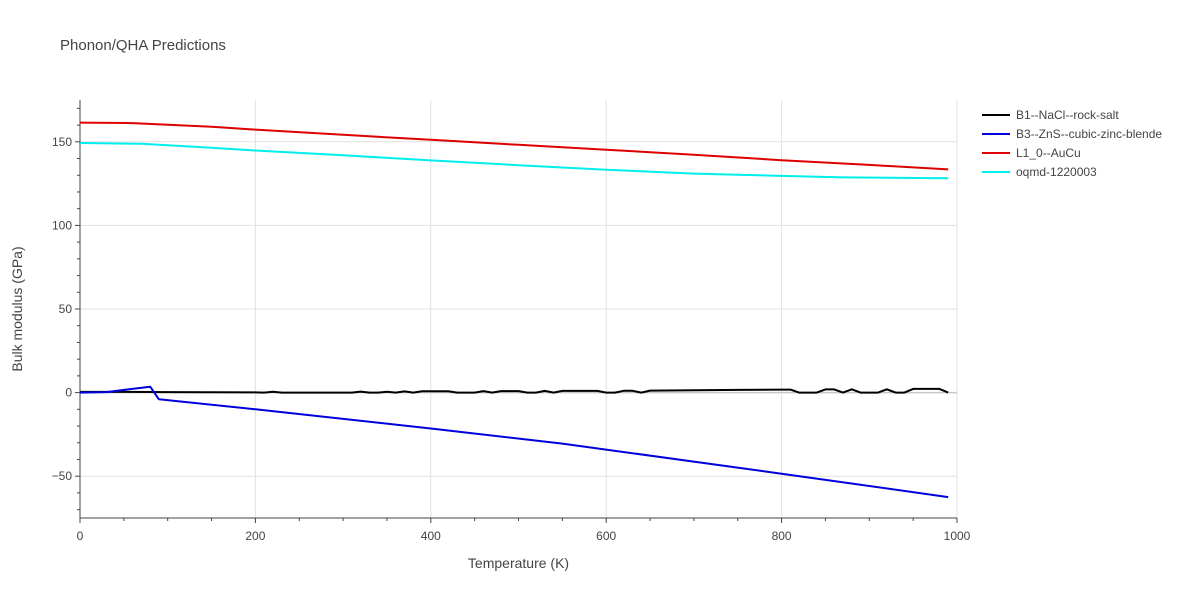 The height and width of the screenshot is (600, 1200). Describe the element at coordinates (524, 536) in the screenshot. I see `x-ticks: 0 200 400 600 800 1000` at that location.